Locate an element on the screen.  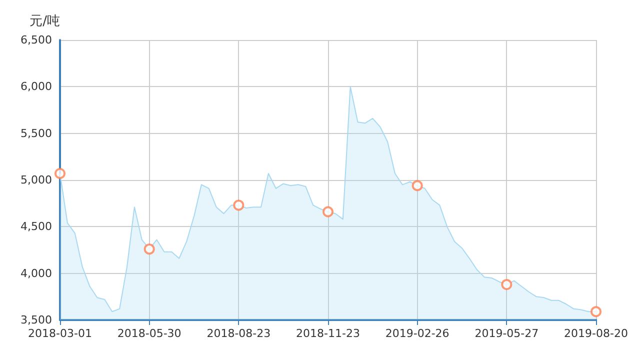
y-axis-title: 元/吨 is located at coordinates (45, 21).